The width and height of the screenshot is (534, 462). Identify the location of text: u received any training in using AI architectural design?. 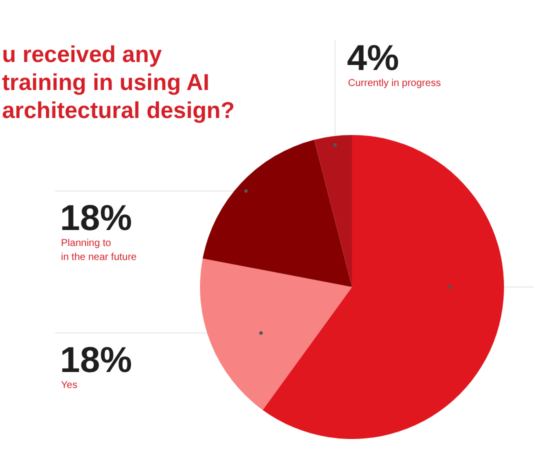
(118, 82).